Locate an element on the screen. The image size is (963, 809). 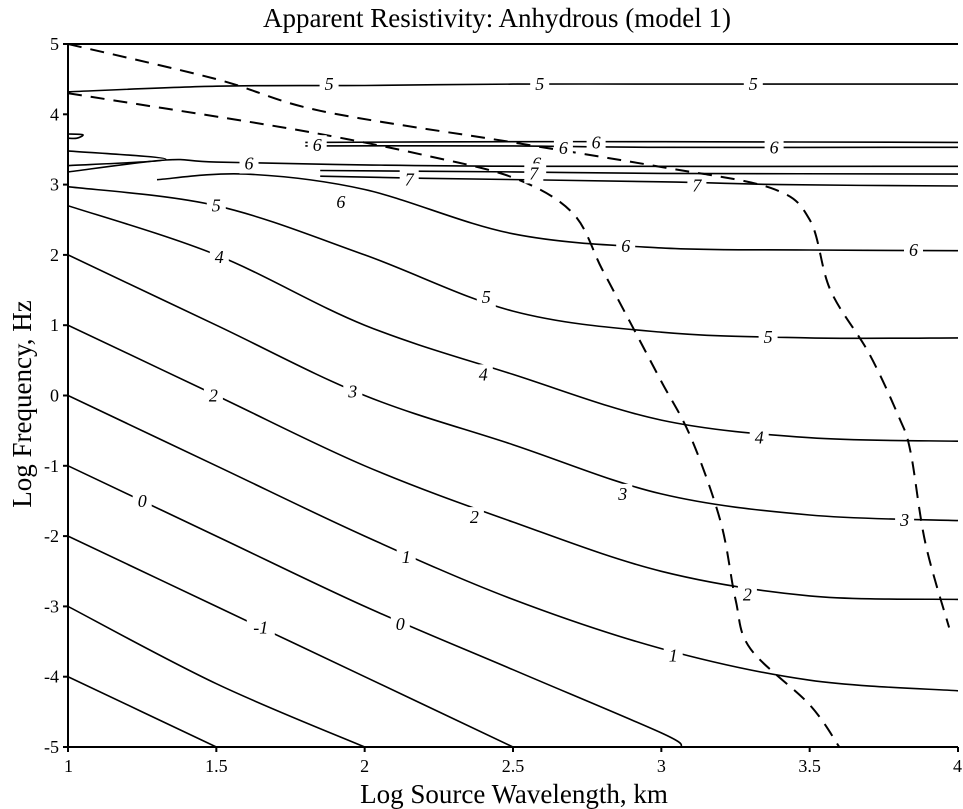
x-tick-label: 3.5 is located at coordinates (809, 766).